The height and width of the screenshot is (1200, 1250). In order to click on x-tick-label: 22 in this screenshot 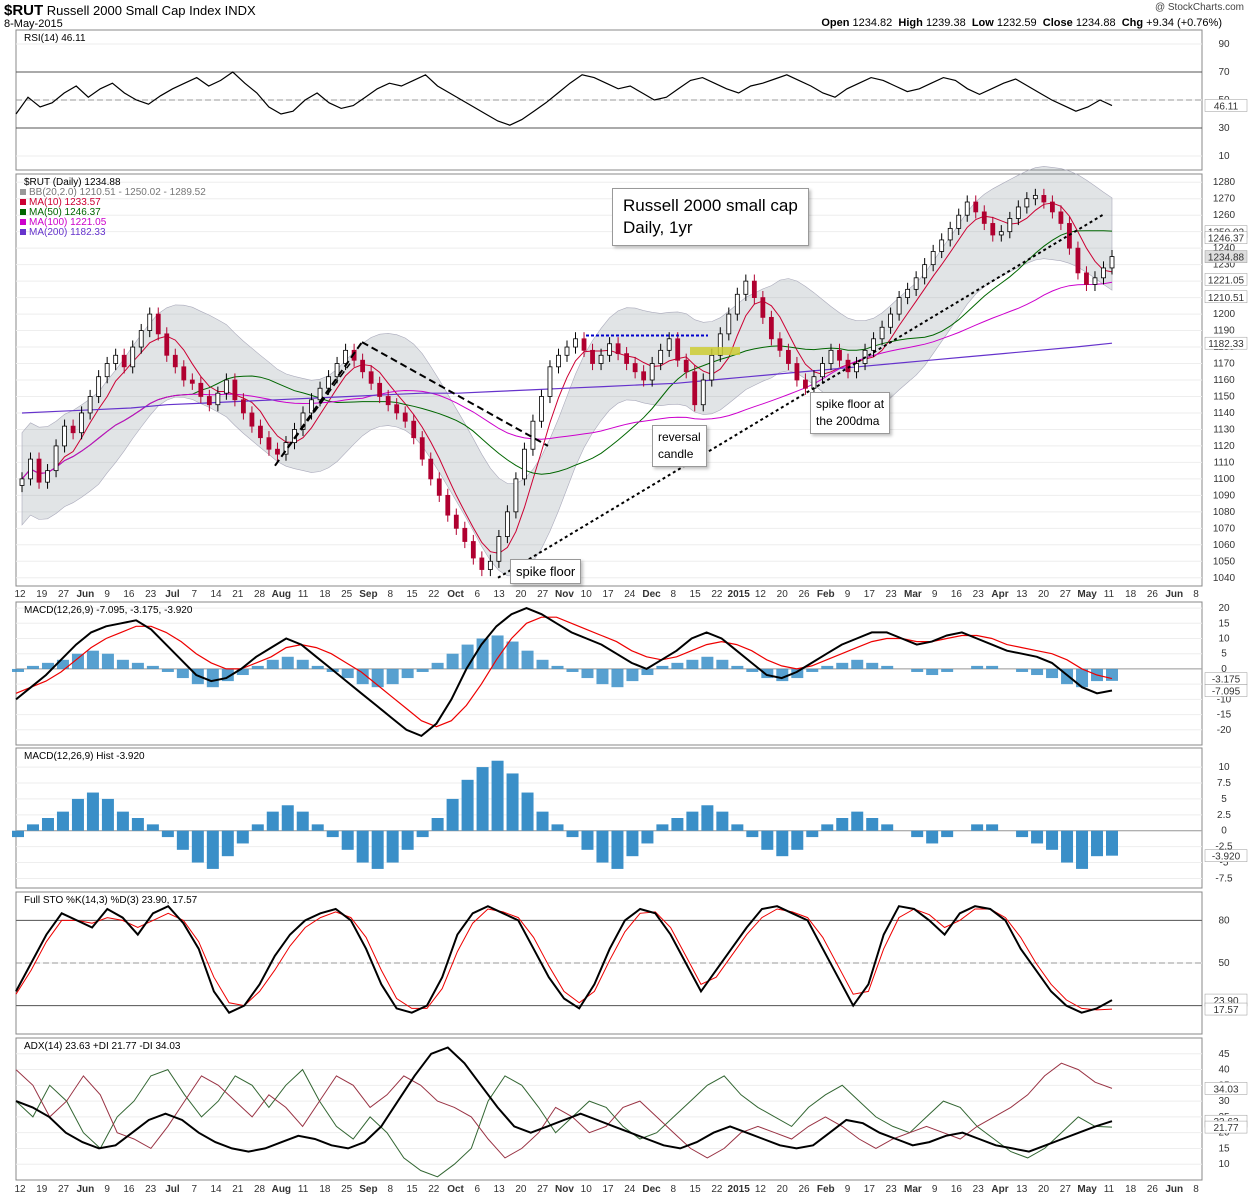, I will do `click(434, 594)`.